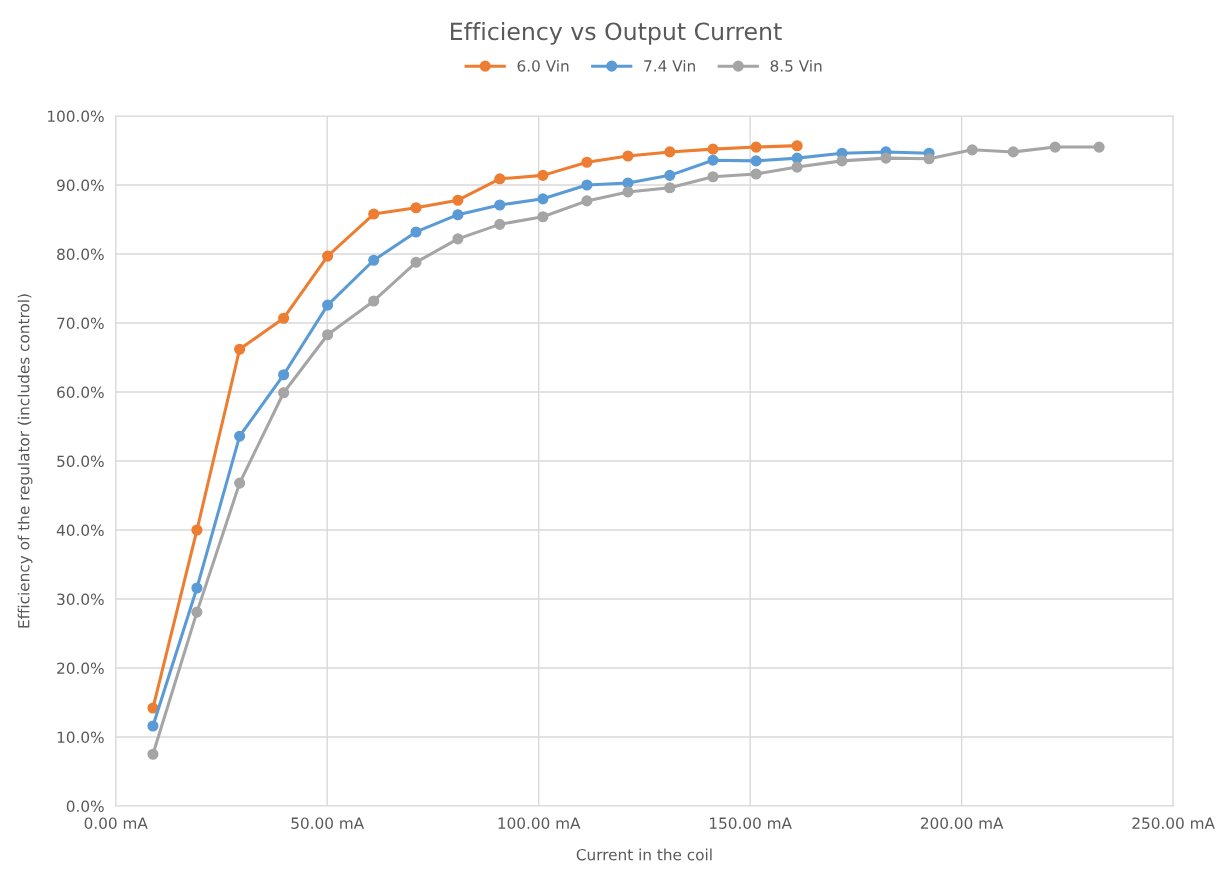 This screenshot has height=879, width=1231. What do you see at coordinates (1173, 823) in the screenshot?
I see `x-tick-label: 250.00 mA` at bounding box center [1173, 823].